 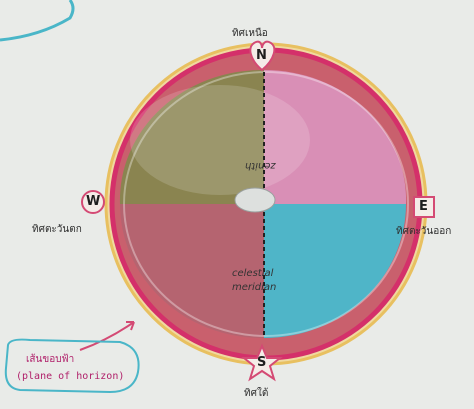 I want to click on celestial-label: celestial, so click(x=253, y=273).